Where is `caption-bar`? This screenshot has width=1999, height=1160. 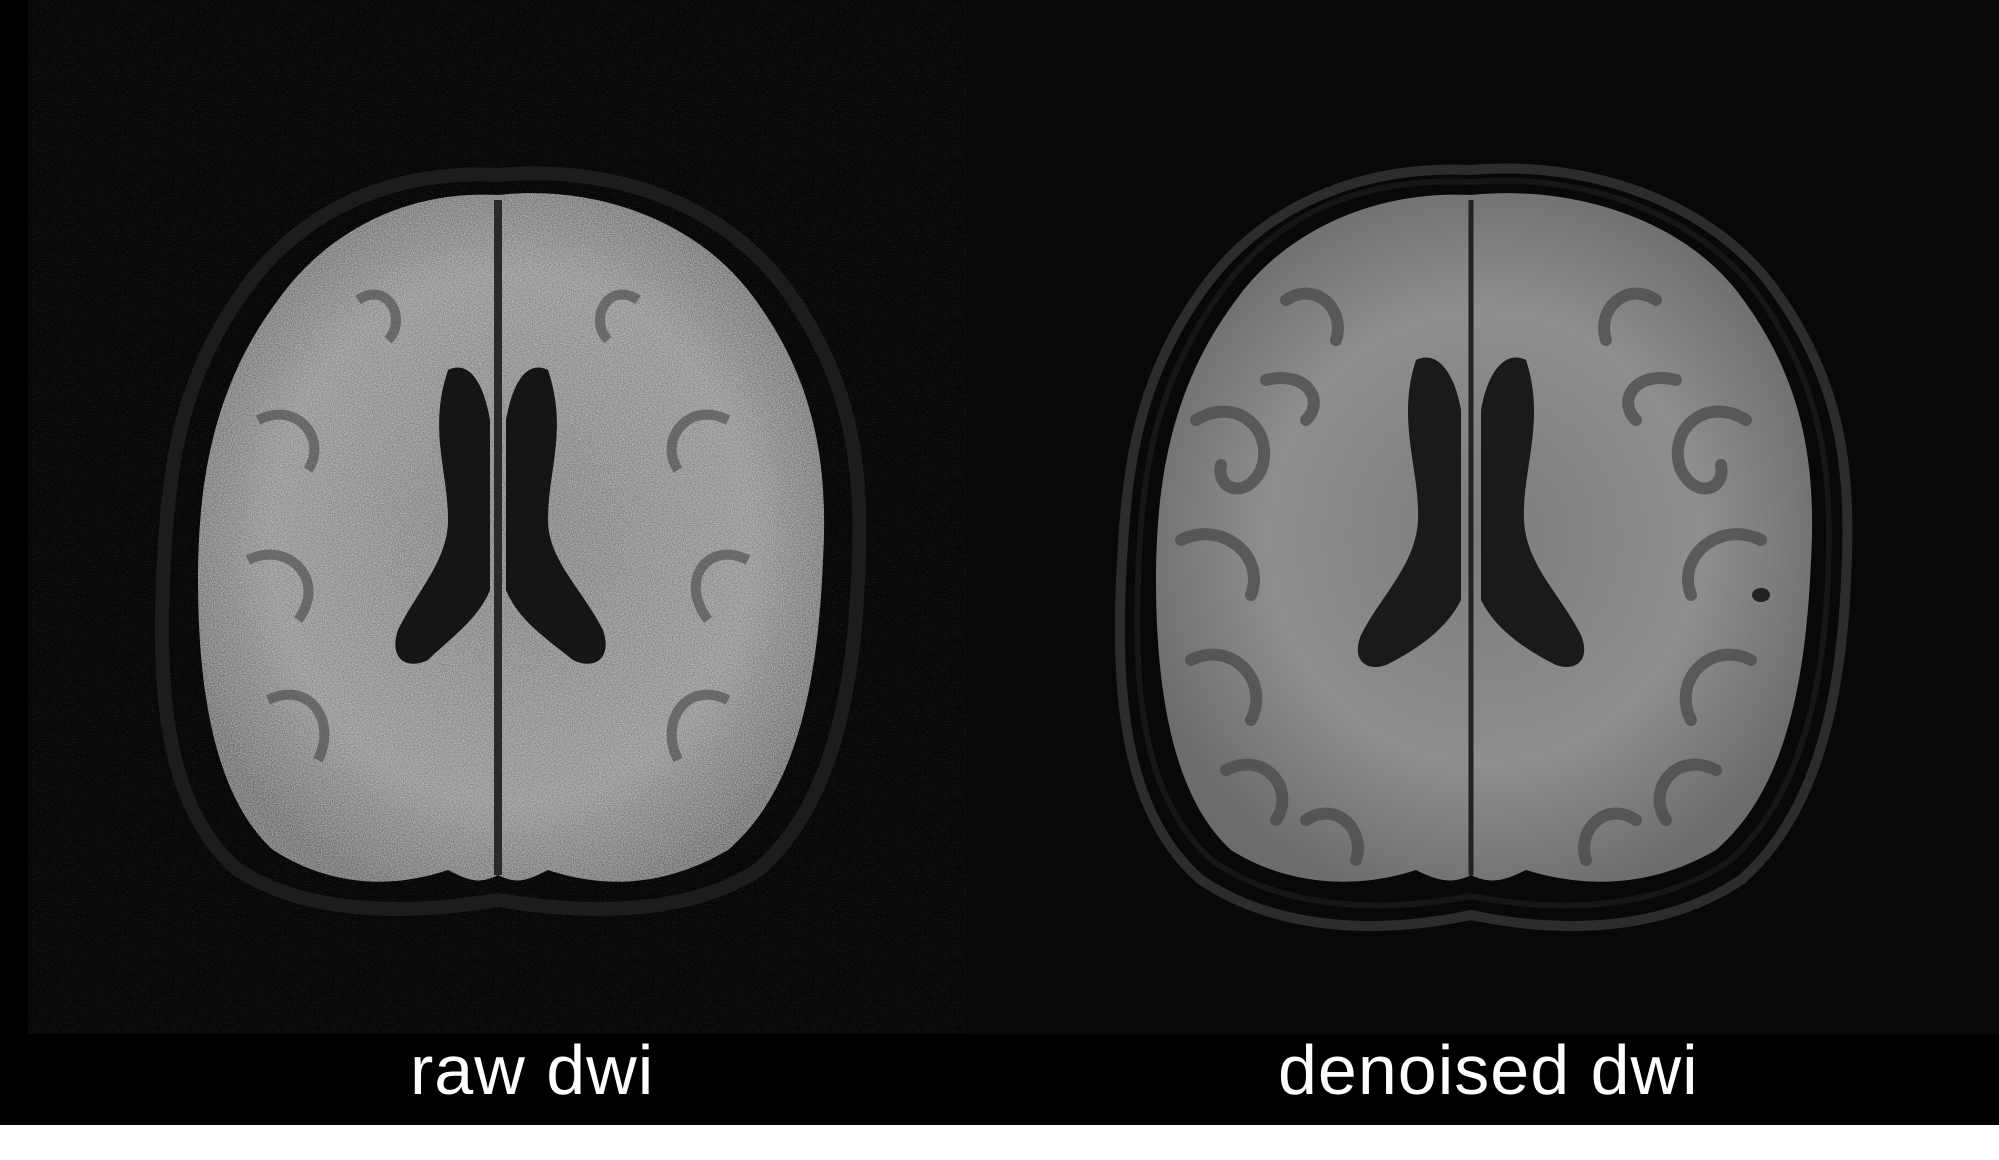 caption-bar is located at coordinates (1013, 1079).